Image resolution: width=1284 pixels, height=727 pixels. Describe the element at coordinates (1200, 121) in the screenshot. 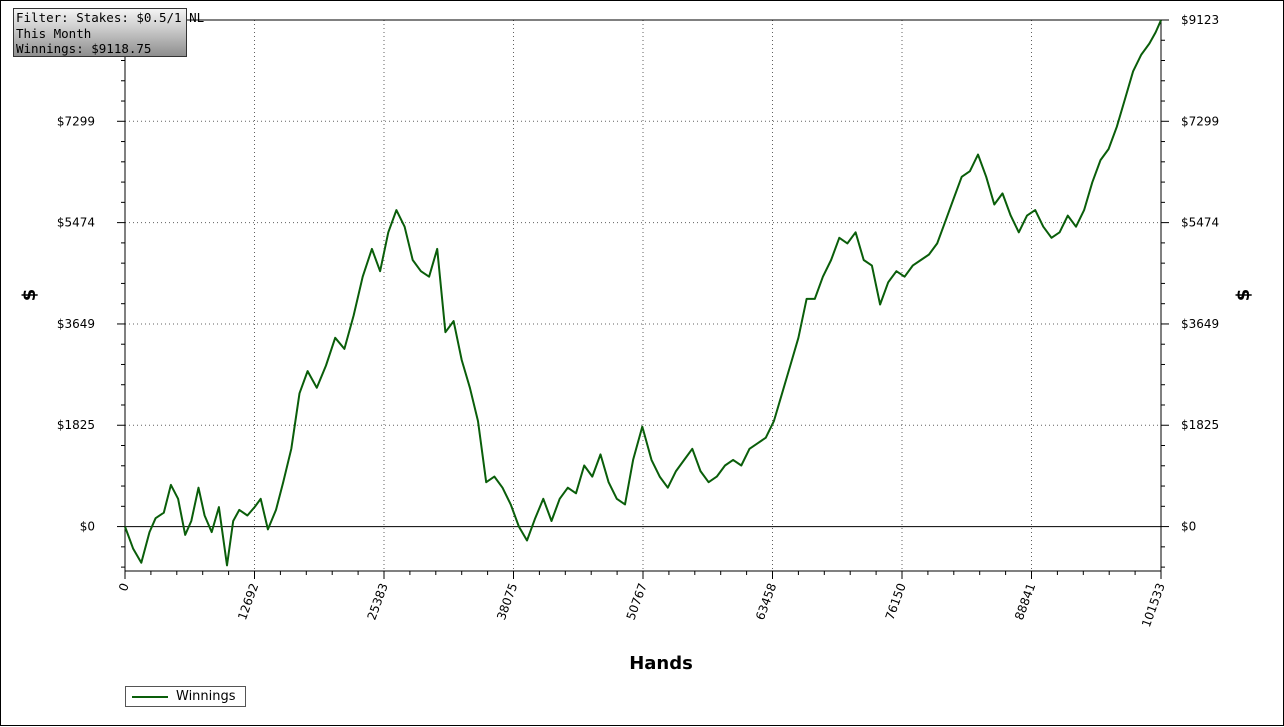

I see `y-tick-label-right: $7299` at that location.